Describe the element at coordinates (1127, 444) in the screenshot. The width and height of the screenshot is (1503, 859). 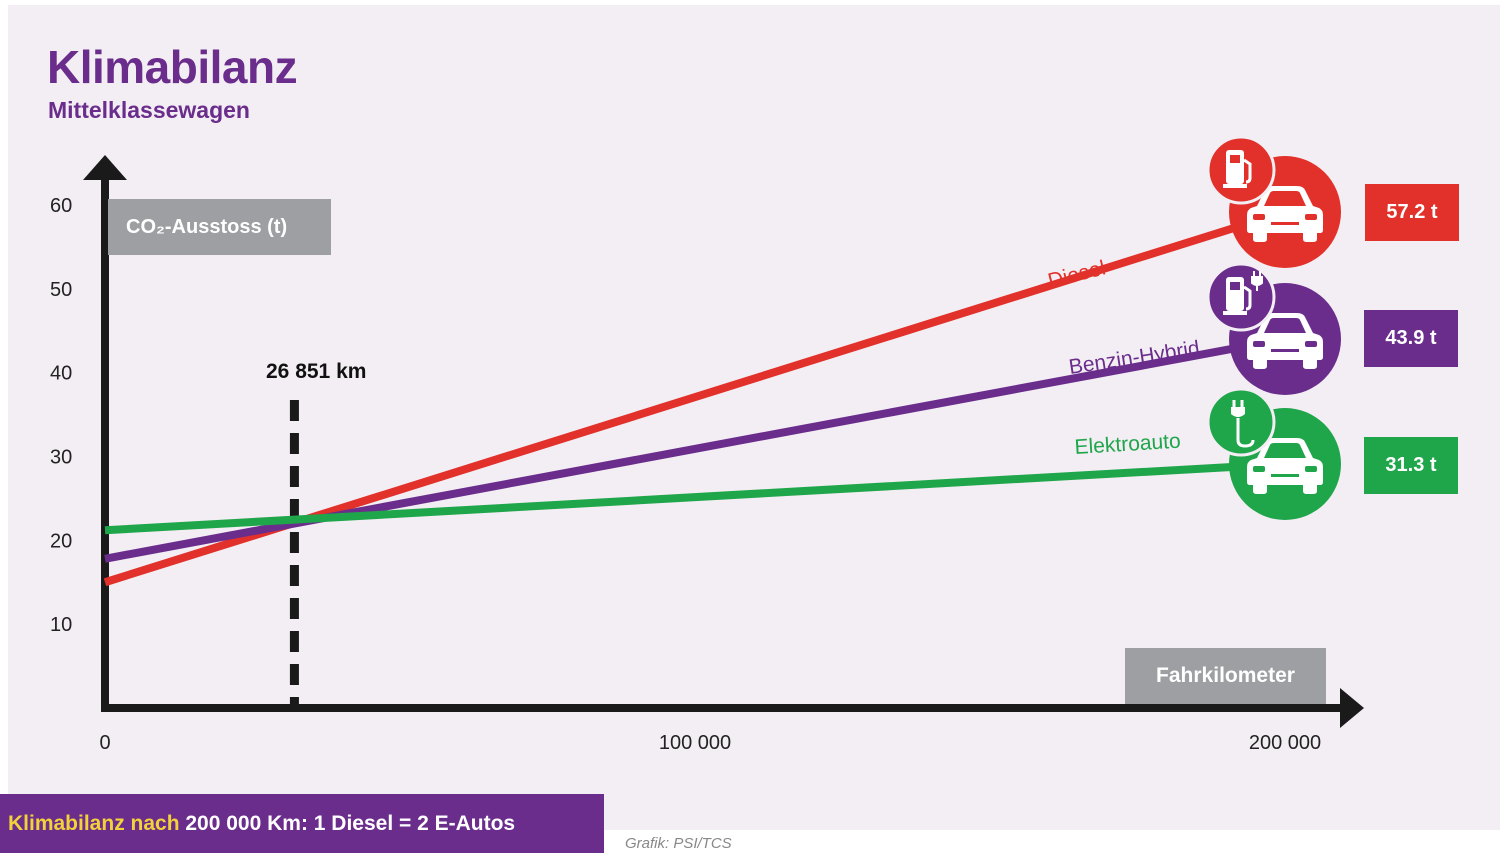
I see `series-name-label: Elektroauto` at that location.